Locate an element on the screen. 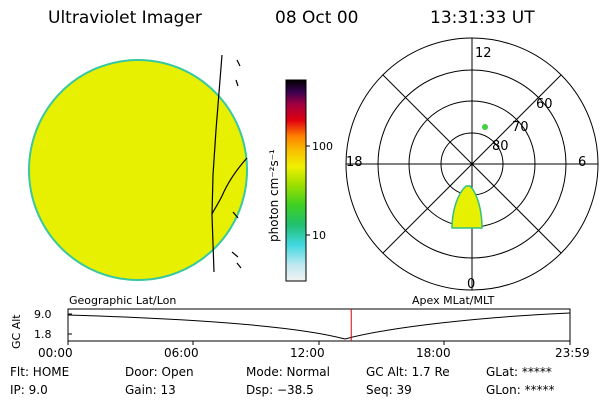 Image resolution: width=600 pixels, height=400 pixels. mlt-label-6: 6 is located at coordinates (582, 162).